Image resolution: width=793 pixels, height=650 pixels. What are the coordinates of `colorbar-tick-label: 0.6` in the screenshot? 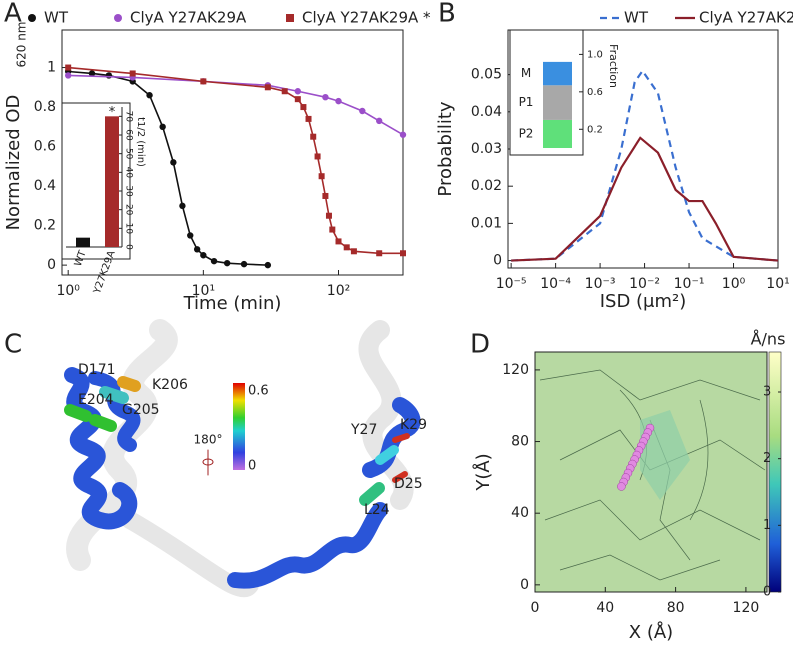 It's located at (258, 391).